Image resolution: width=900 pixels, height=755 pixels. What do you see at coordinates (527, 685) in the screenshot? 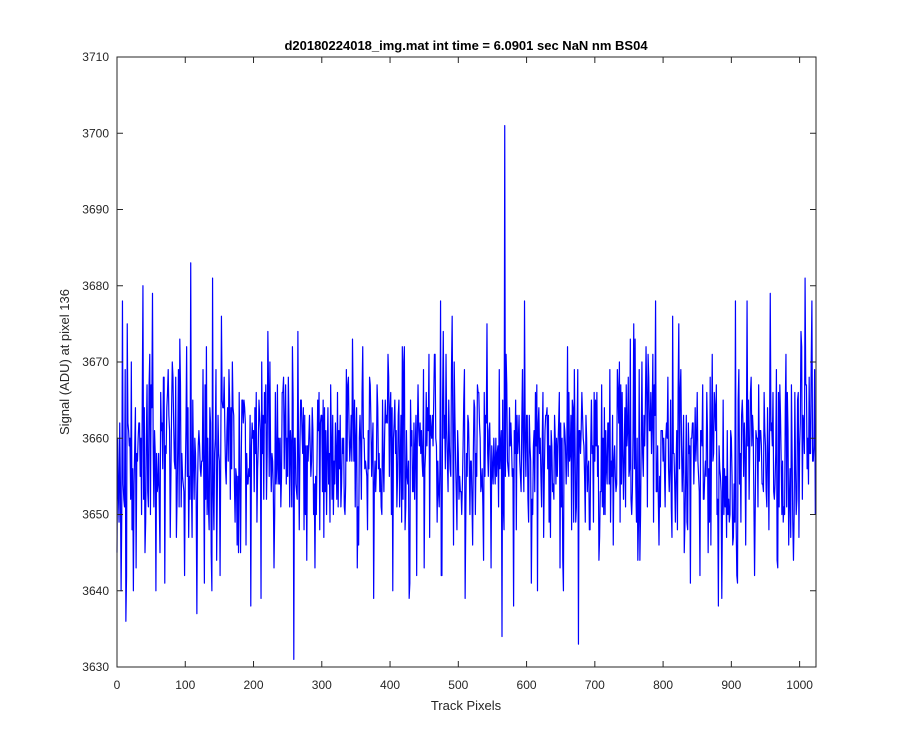
I see `x-tick-label: 600` at bounding box center [527, 685].